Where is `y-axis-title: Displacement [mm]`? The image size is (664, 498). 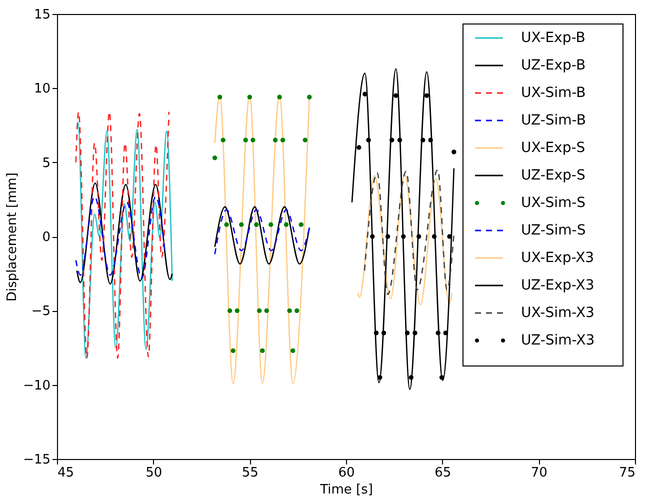 y-axis-title: Displacement [mm] is located at coordinates (12, 237).